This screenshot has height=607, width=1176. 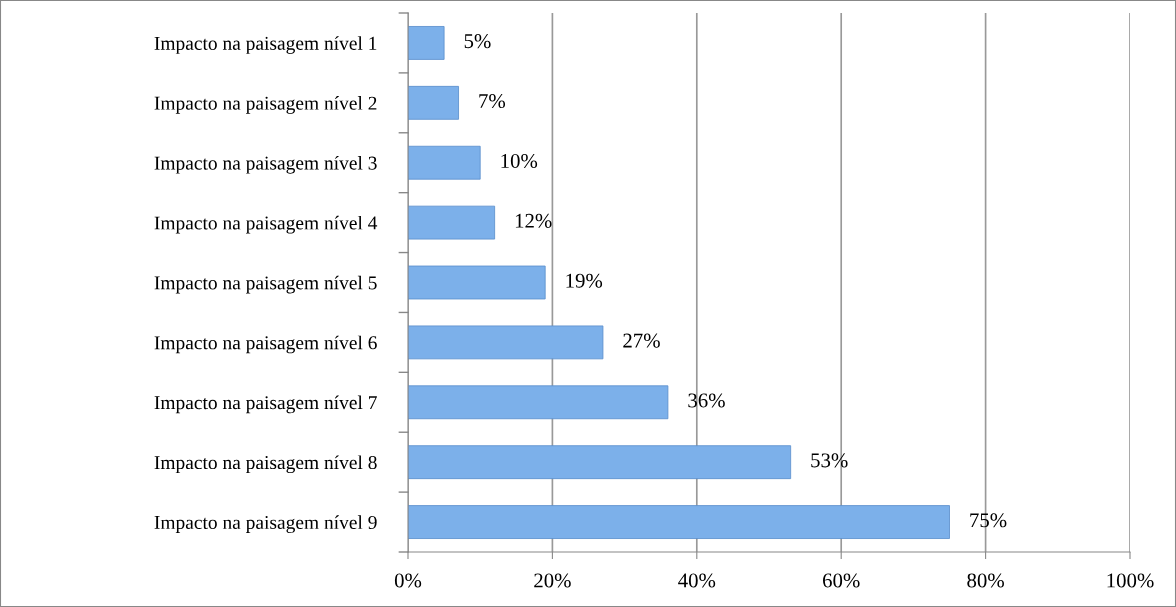 I want to click on data-label: 53%, so click(x=829, y=460).